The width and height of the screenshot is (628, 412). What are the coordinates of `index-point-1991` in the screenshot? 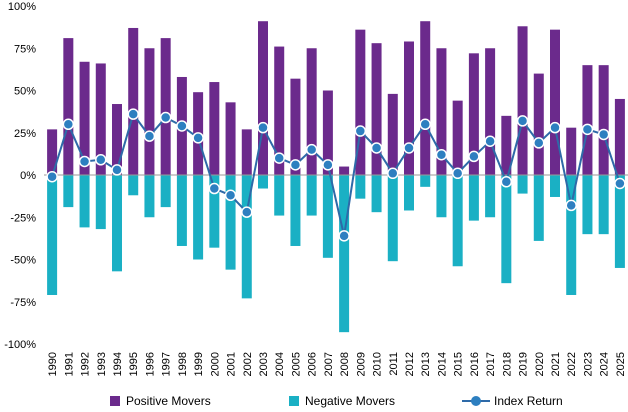 It's located at (68, 124).